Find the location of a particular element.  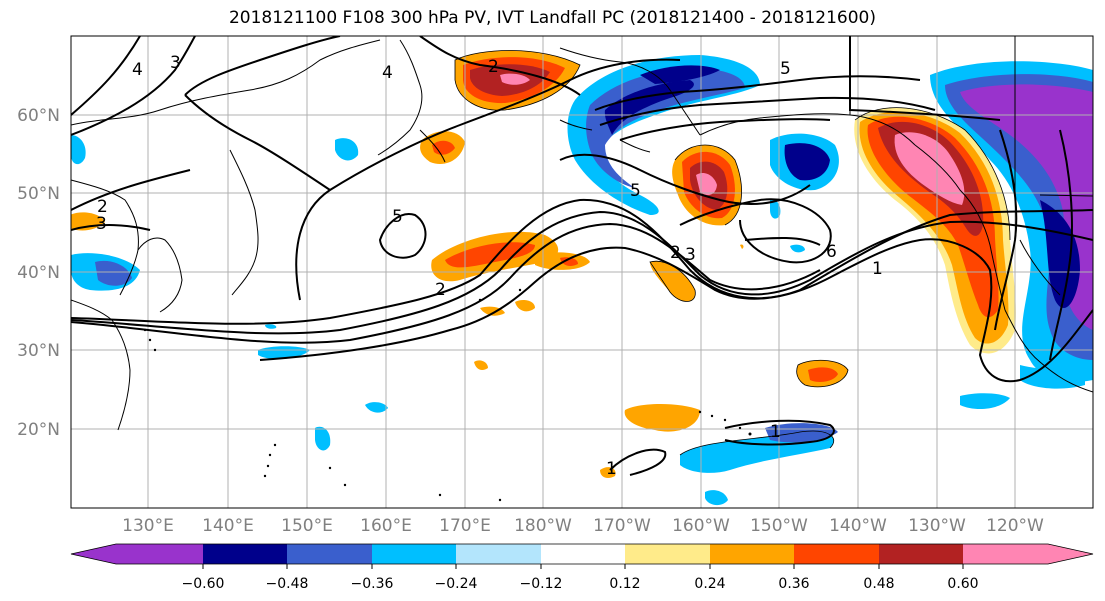

lat-label: 40°N is located at coordinates (38, 273).